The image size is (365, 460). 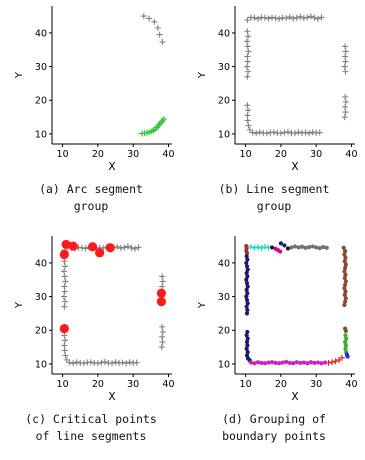 What do you see at coordinates (133, 154) in the screenshot?
I see `x-tick-label: 30` at bounding box center [133, 154].